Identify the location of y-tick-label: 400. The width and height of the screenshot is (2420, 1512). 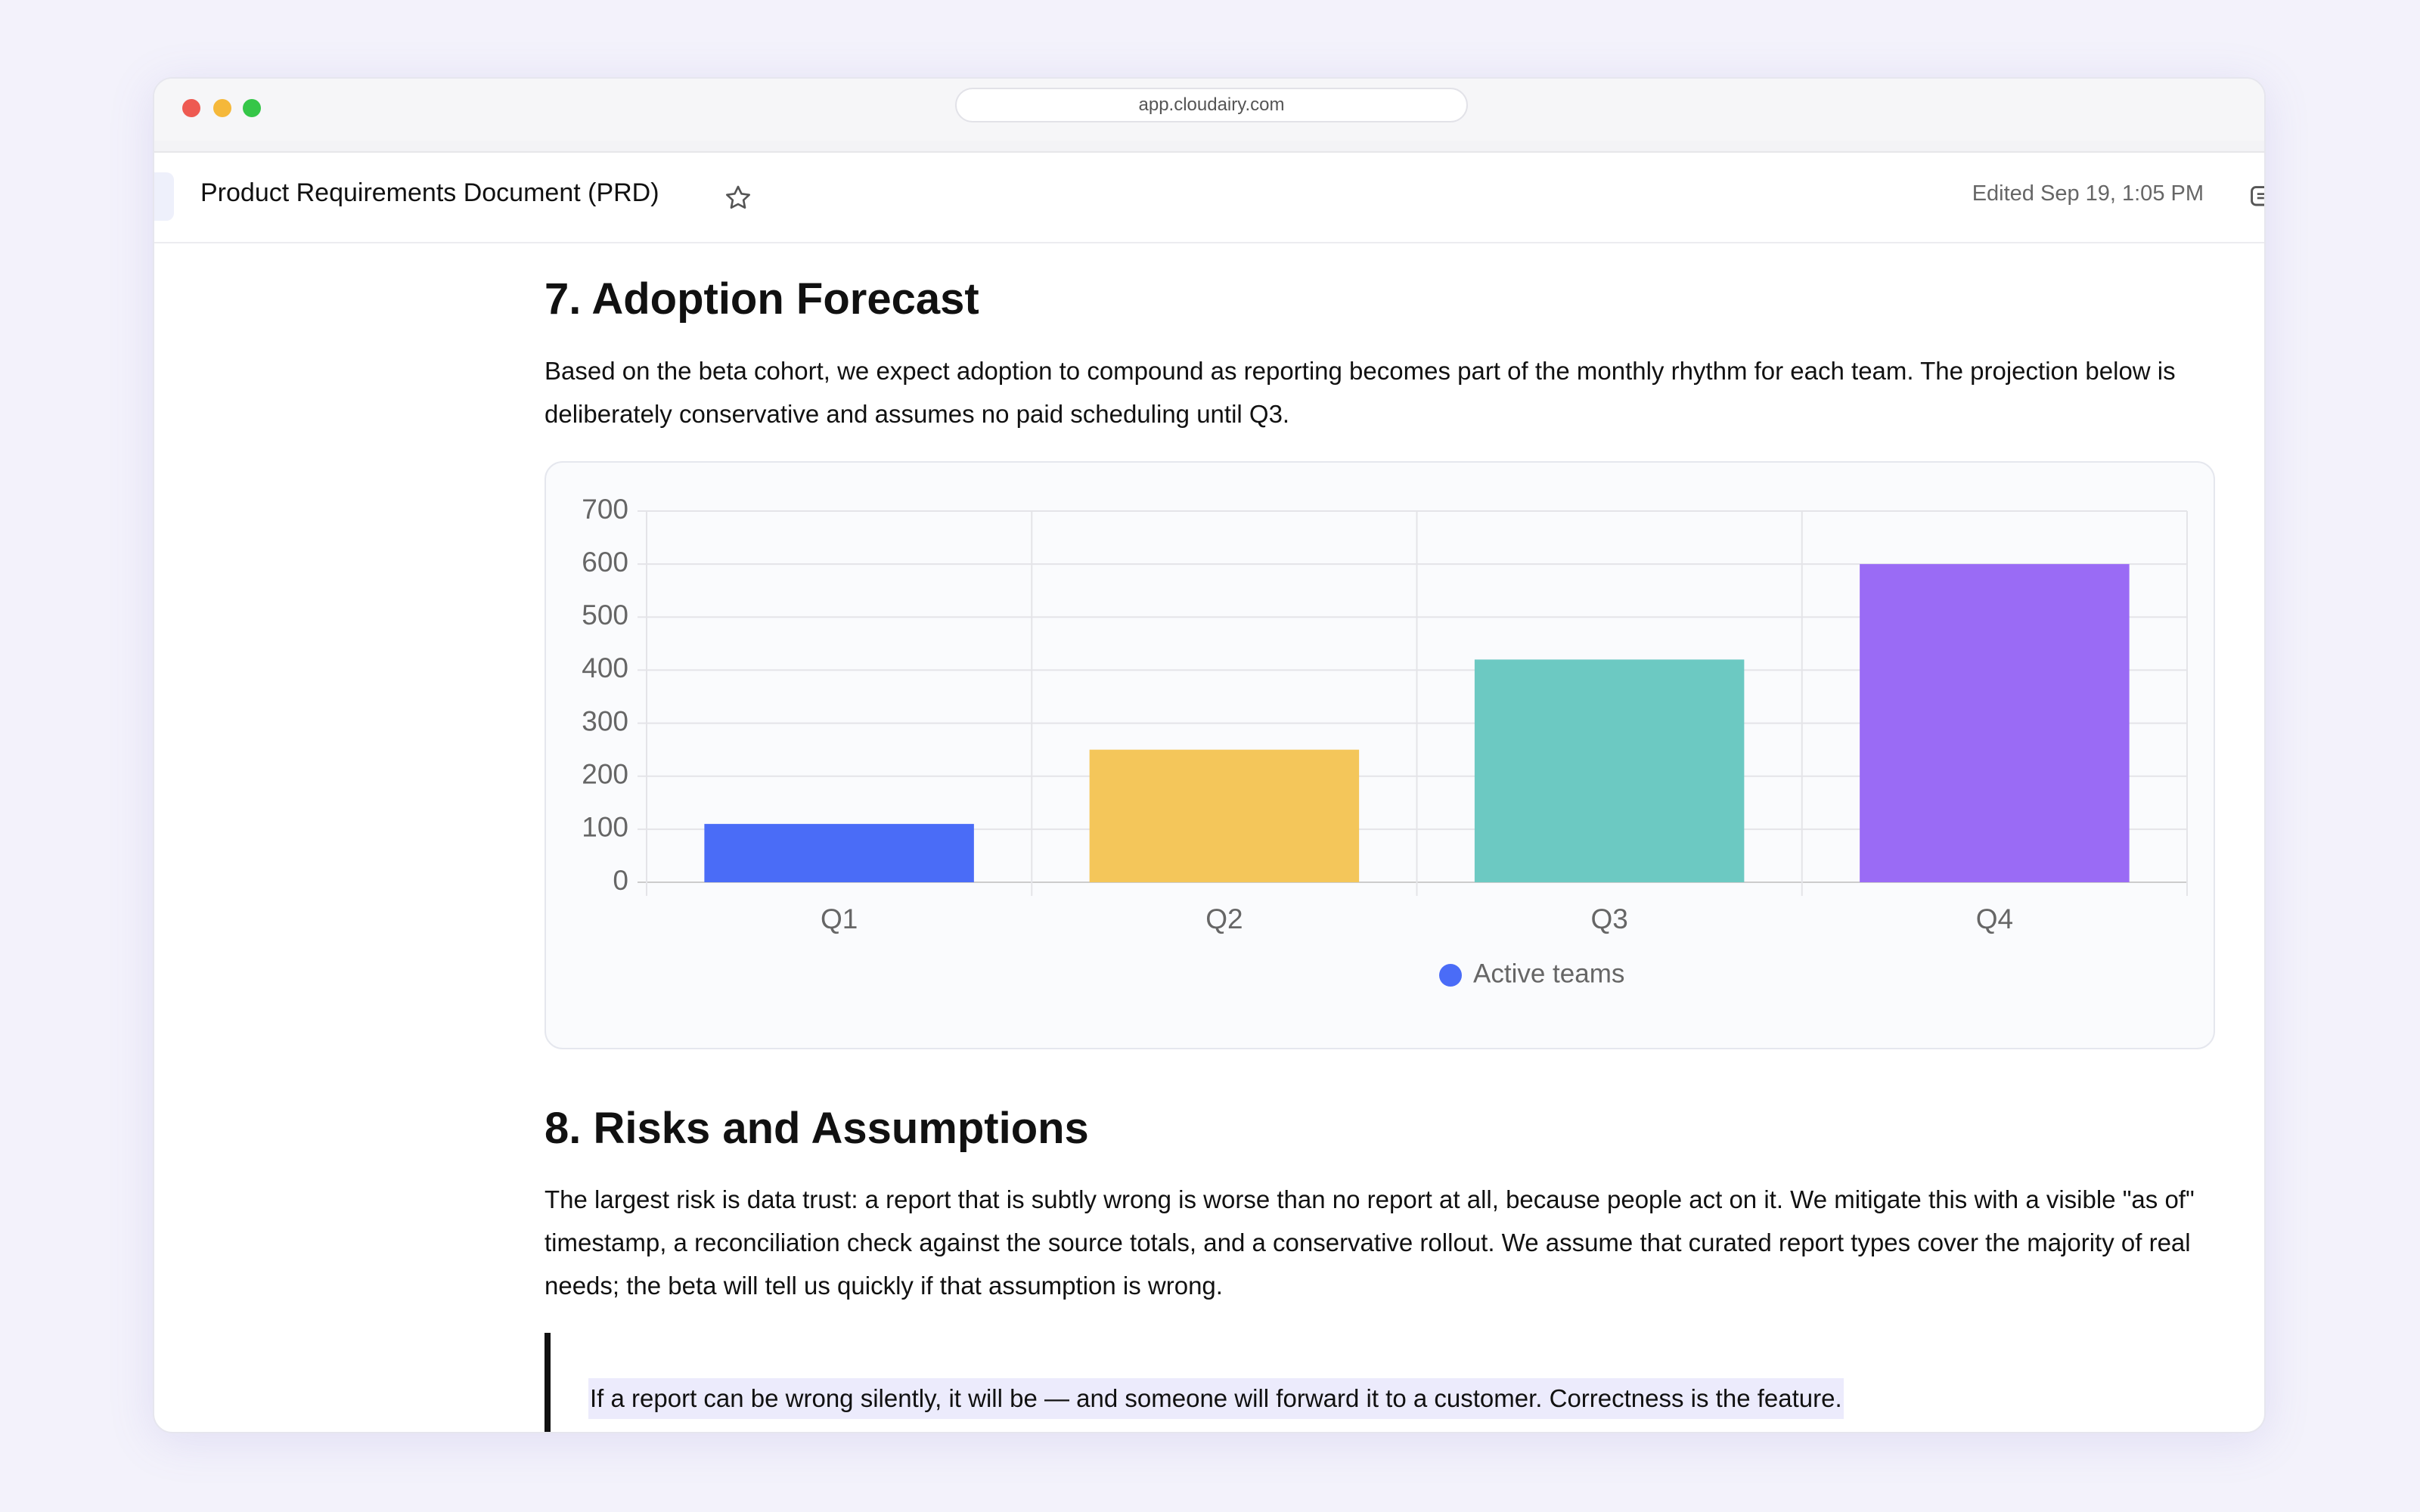
(605, 667).